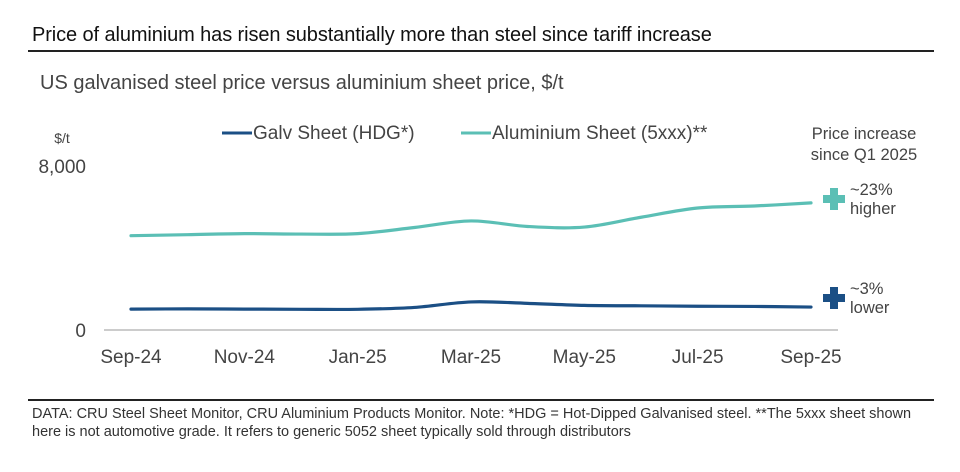 This screenshot has width=960, height=472. What do you see at coordinates (80, 331) in the screenshot?
I see `y-tick-label: 0` at bounding box center [80, 331].